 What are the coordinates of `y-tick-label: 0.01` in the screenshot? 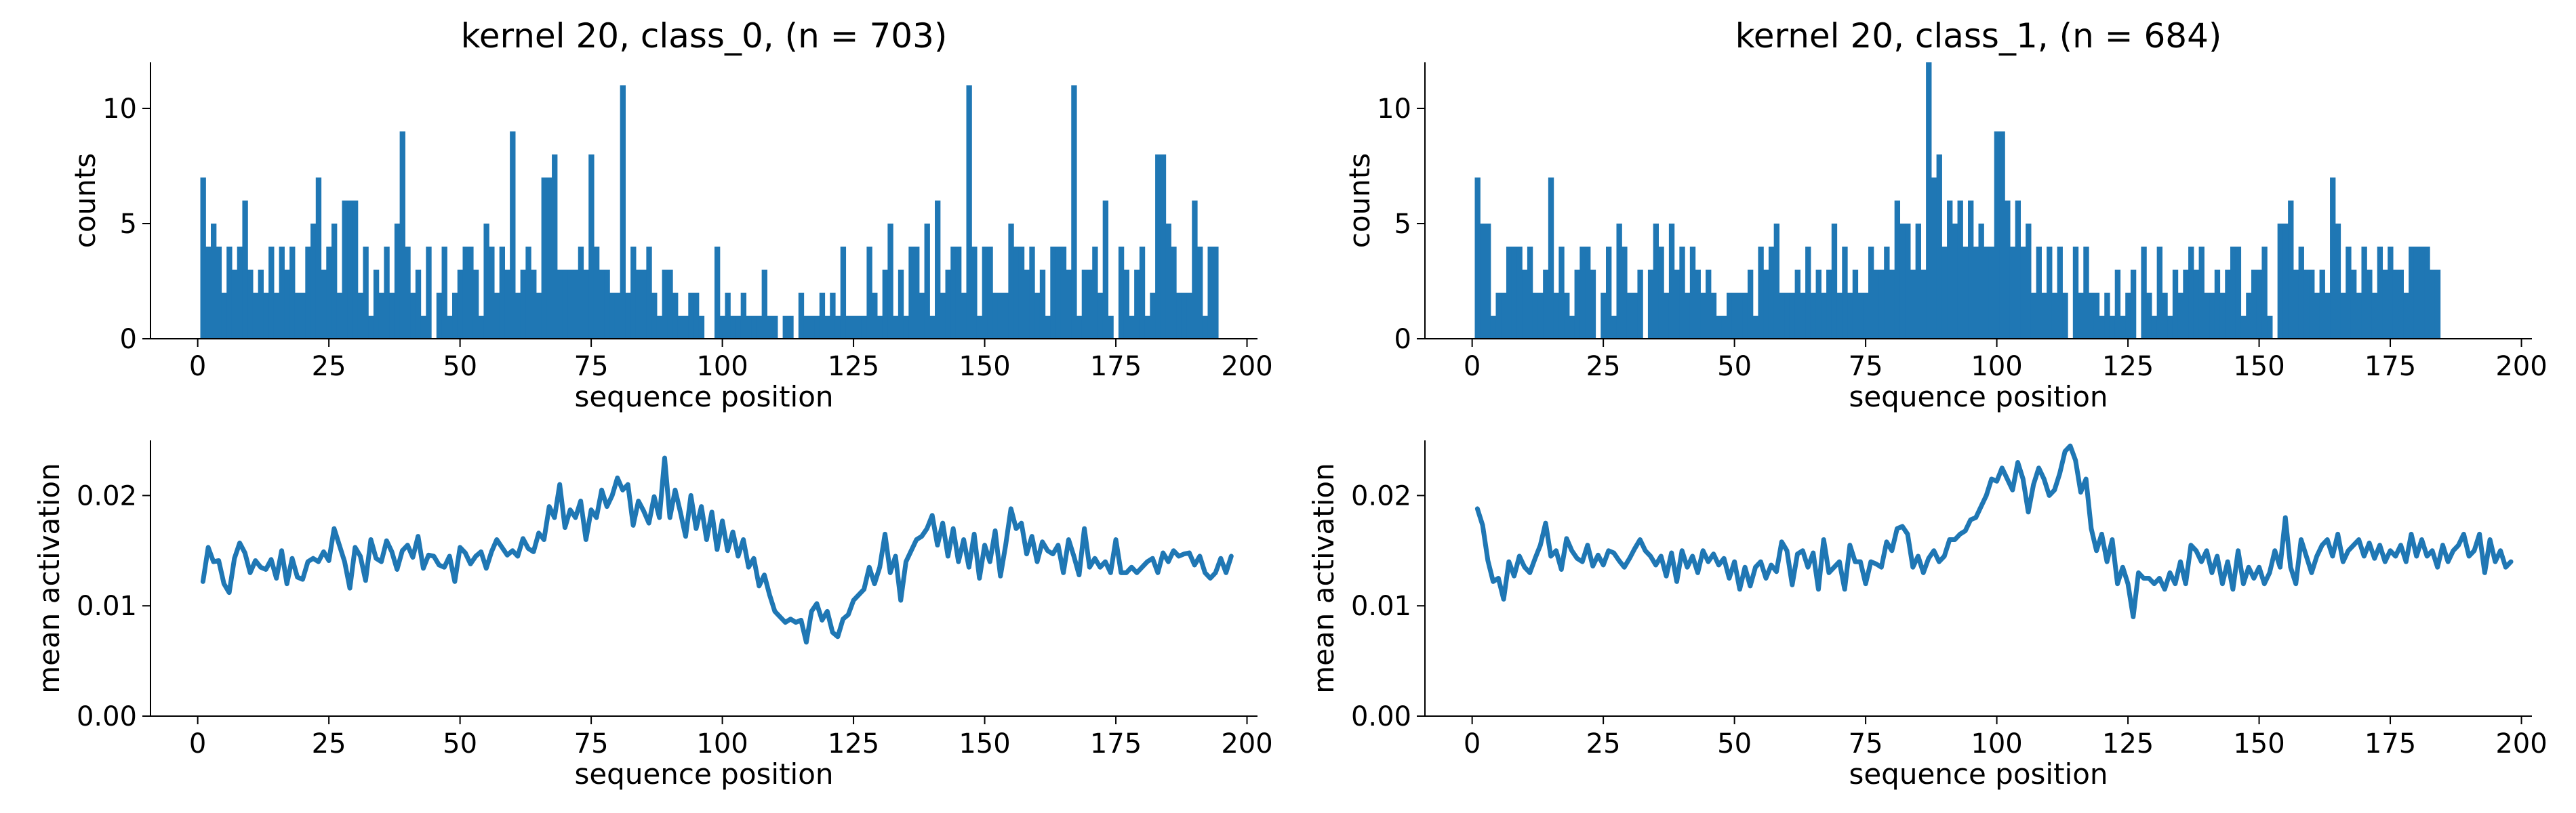 It's located at (1381, 606).